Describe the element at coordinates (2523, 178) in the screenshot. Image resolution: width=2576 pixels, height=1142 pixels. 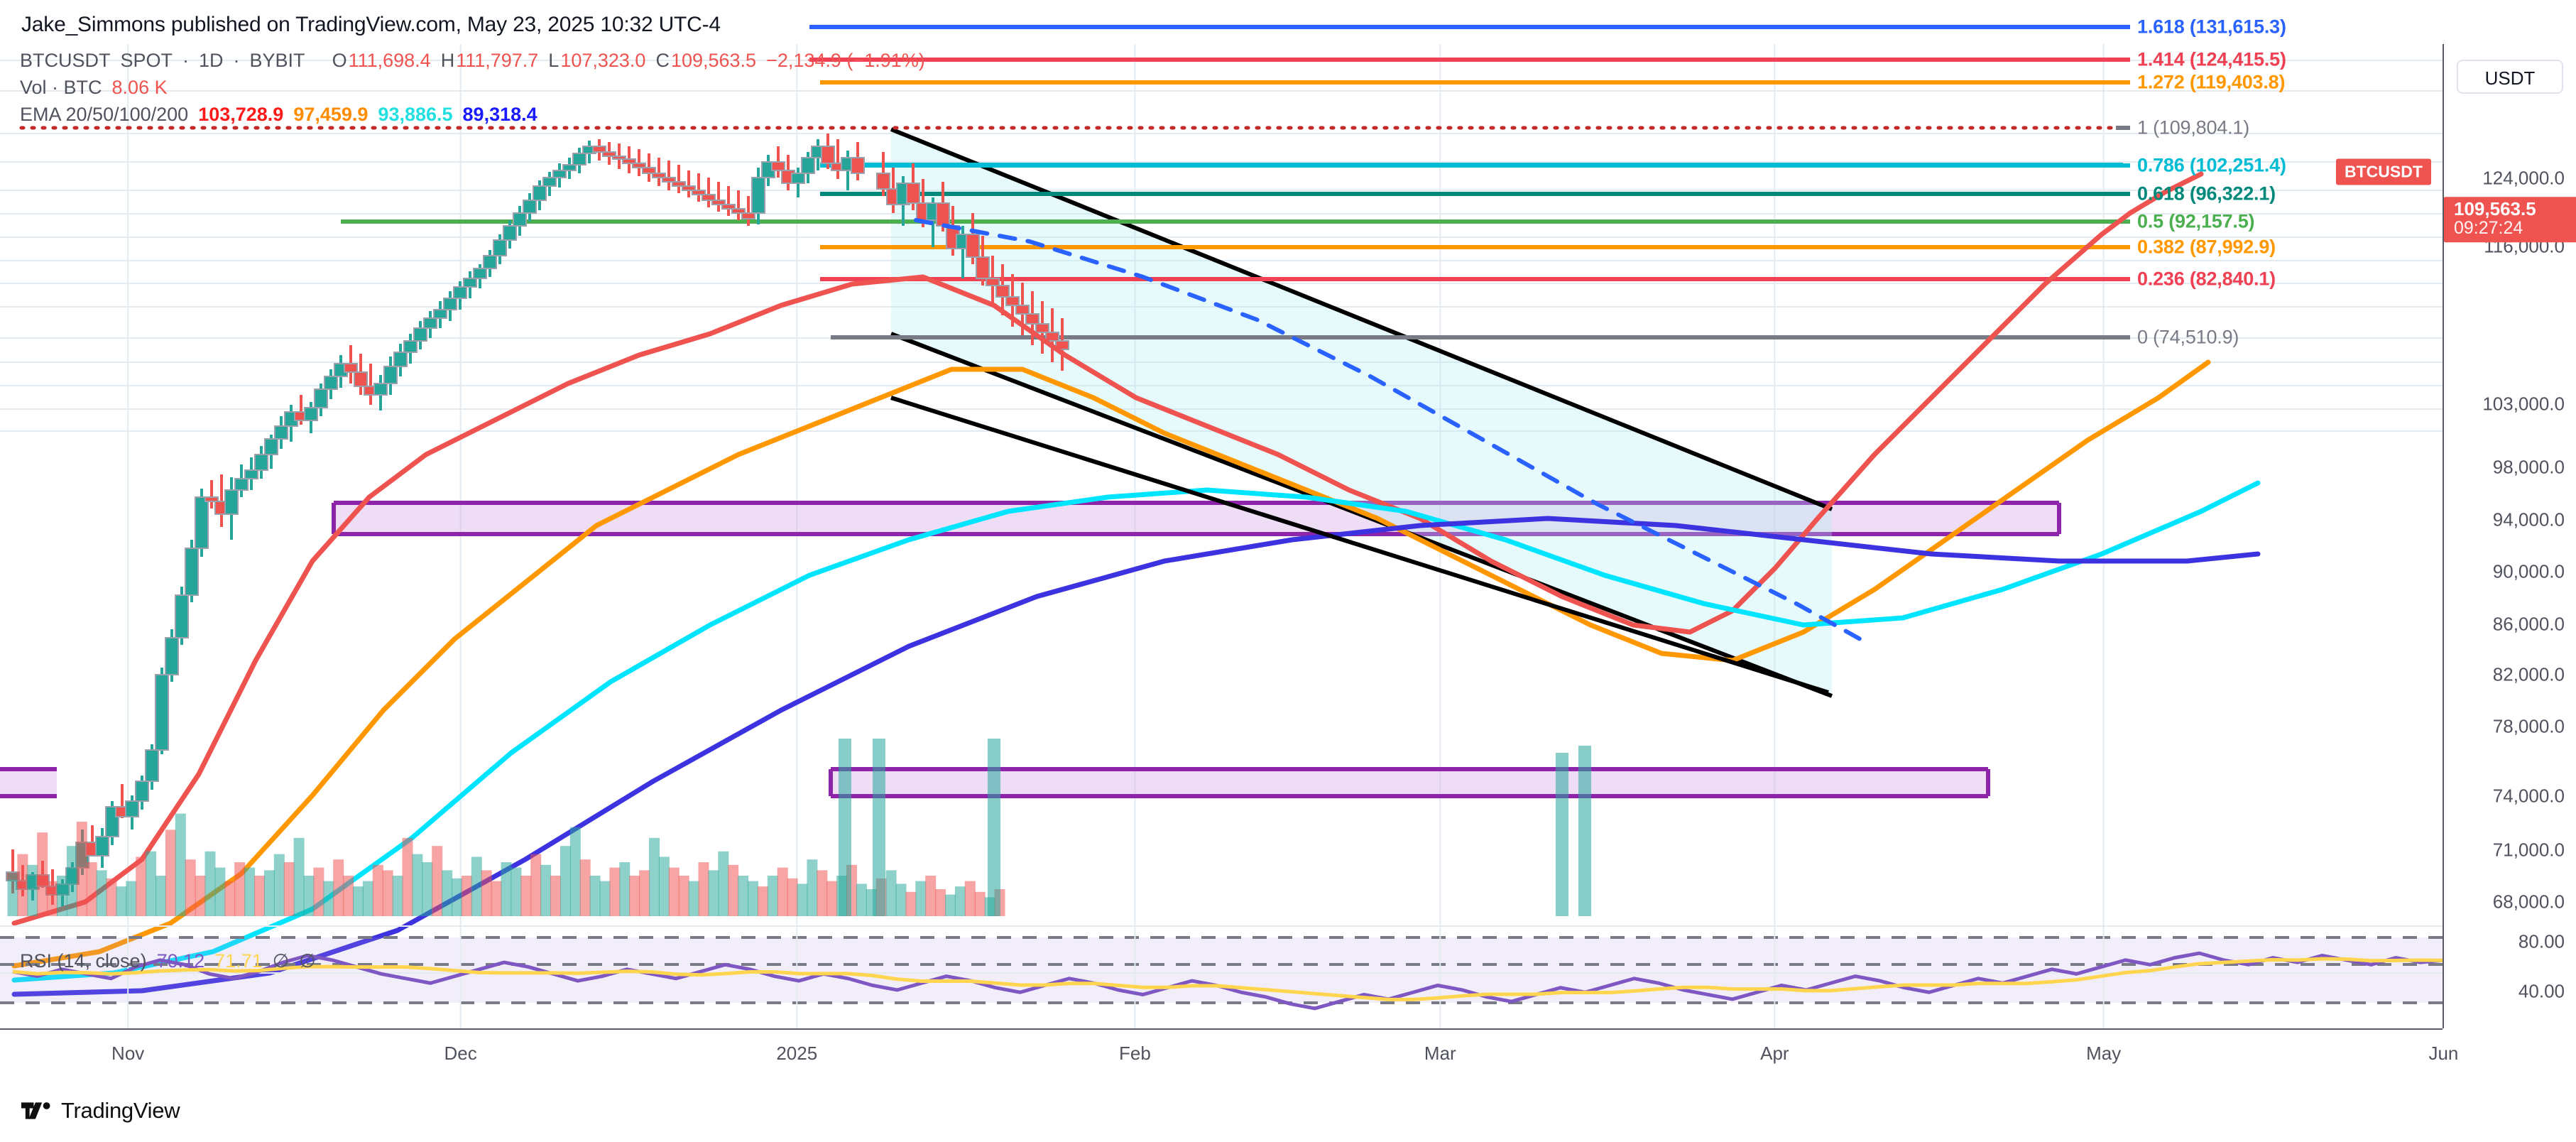
I see `price-axis-tick: 124,000.0` at that location.